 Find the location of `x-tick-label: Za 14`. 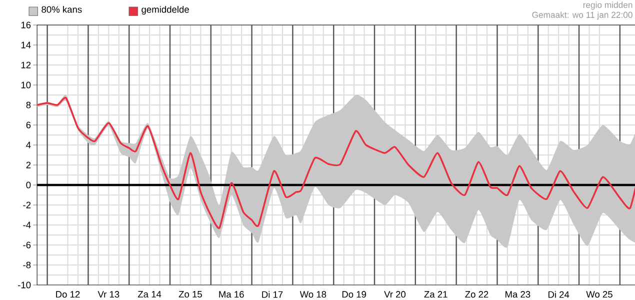

x-tick-label: Za 14 is located at coordinates (150, 294).